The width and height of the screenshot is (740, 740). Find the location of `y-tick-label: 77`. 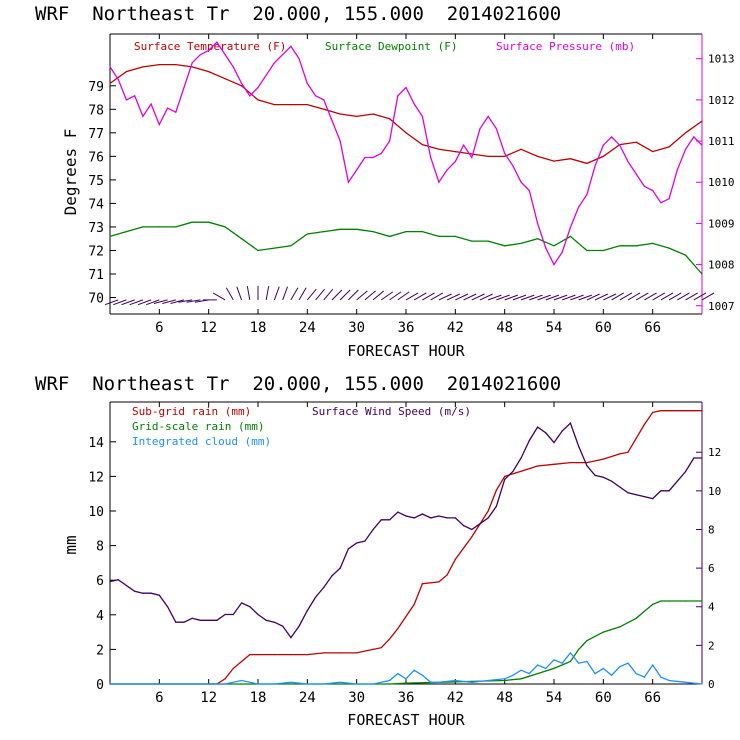

y-tick-label: 77 is located at coordinates (96, 134).